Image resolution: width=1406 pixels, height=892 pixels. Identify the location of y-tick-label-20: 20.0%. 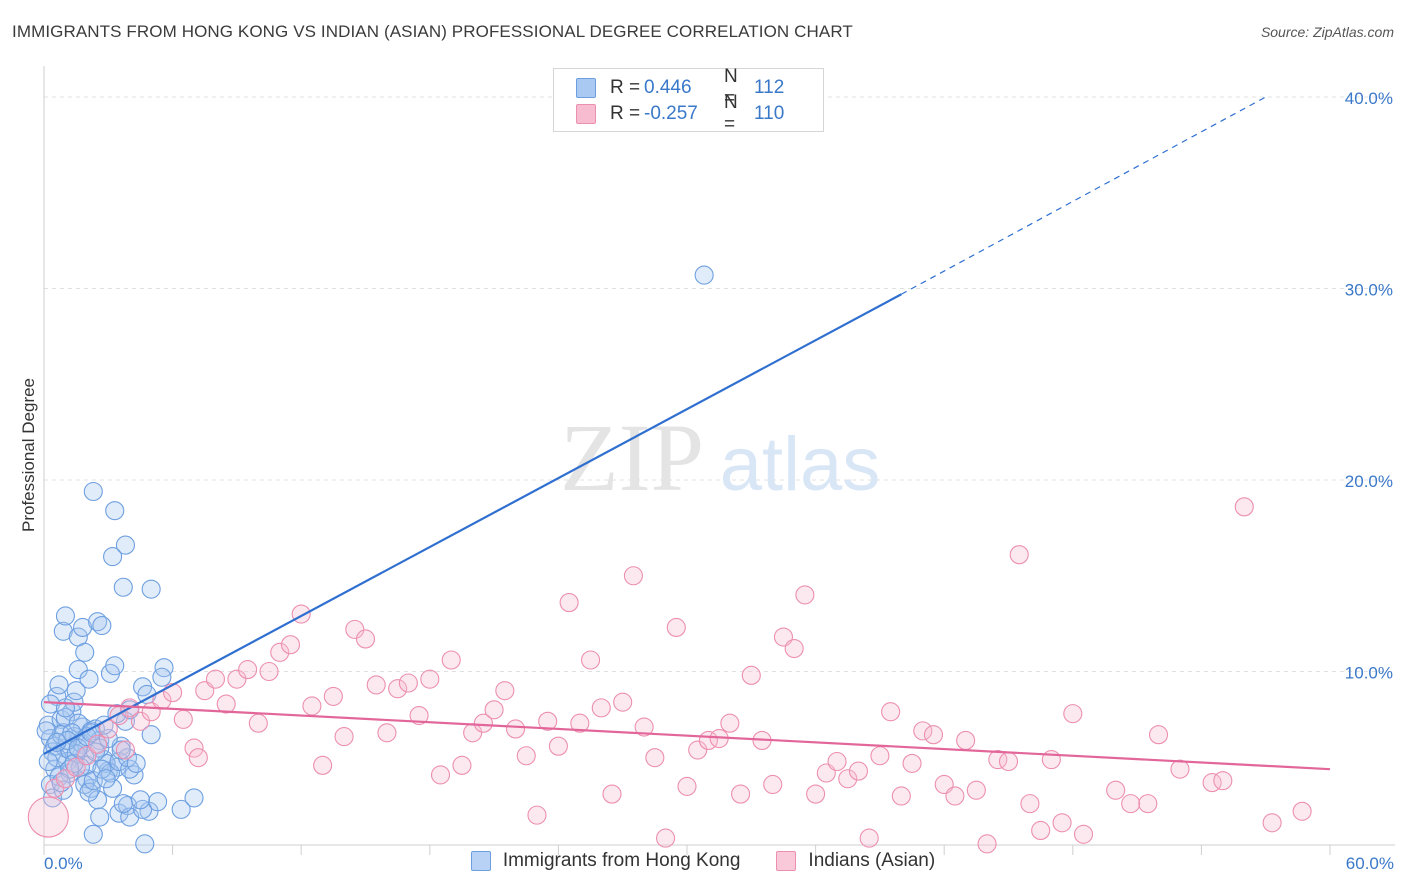
(1369, 481).